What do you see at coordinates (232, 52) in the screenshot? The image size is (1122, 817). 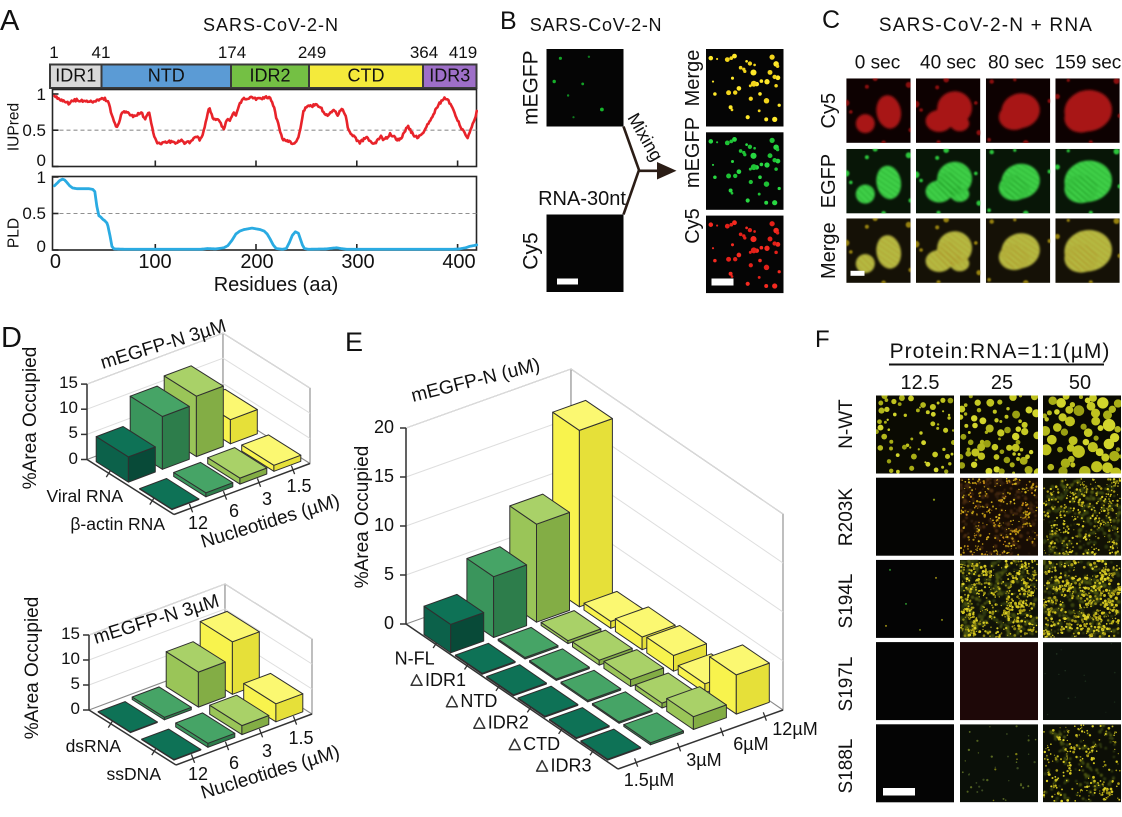 I see `svg-text: 174` at bounding box center [232, 52].